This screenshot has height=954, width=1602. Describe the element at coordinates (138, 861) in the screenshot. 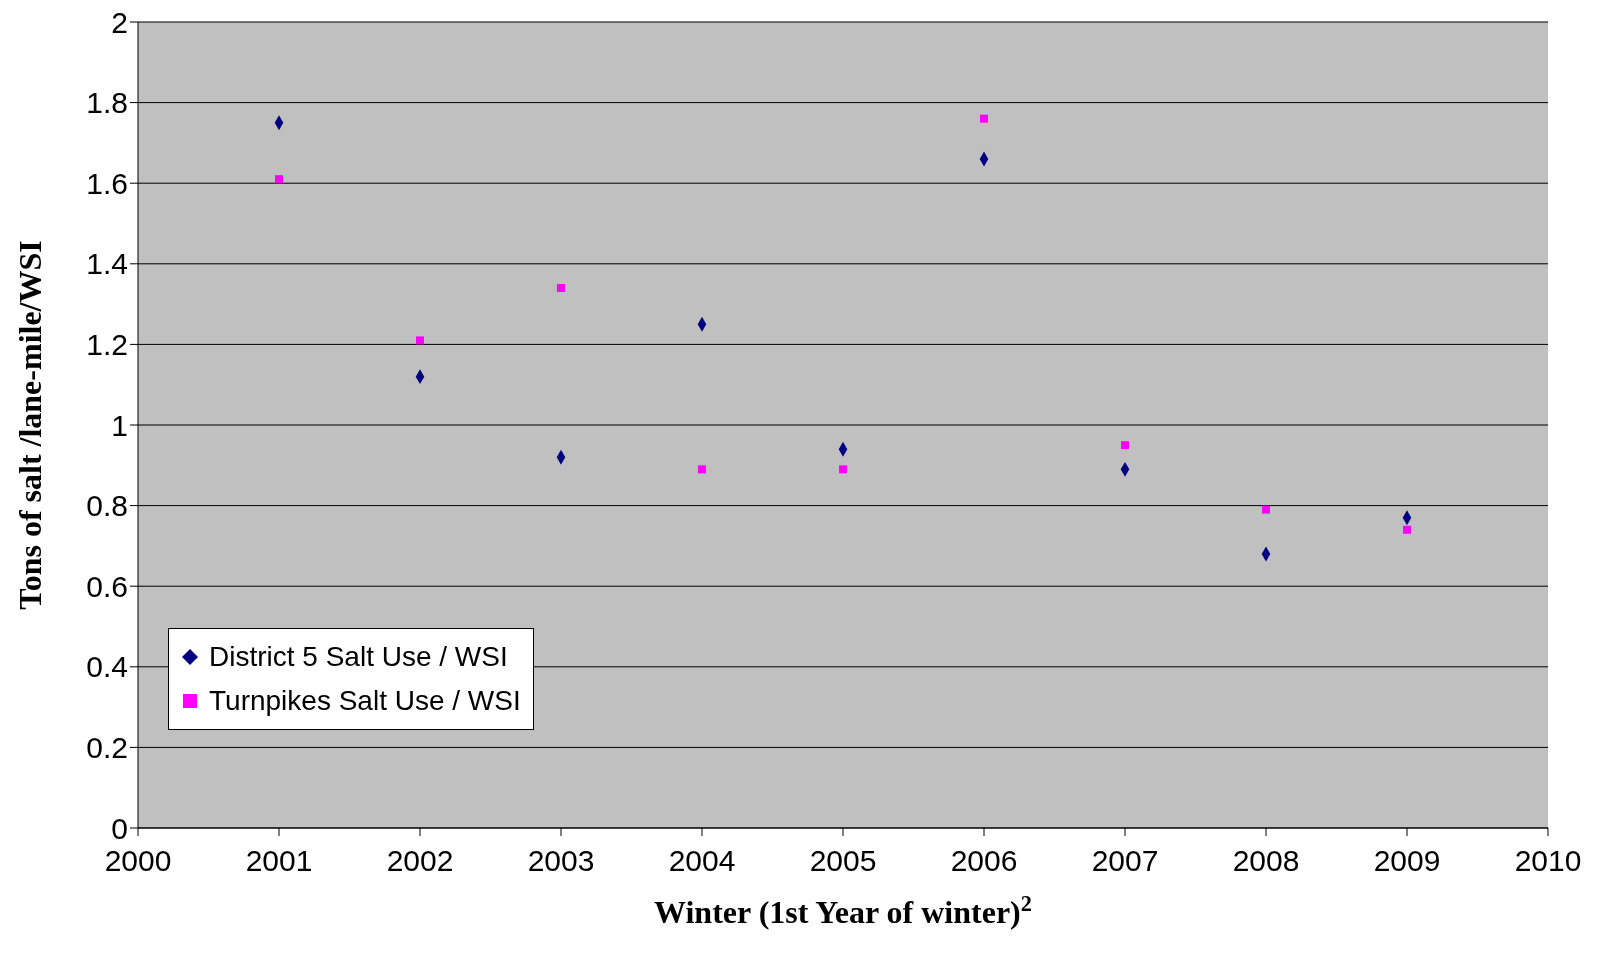

I see `x-tick-label: 2000` at that location.